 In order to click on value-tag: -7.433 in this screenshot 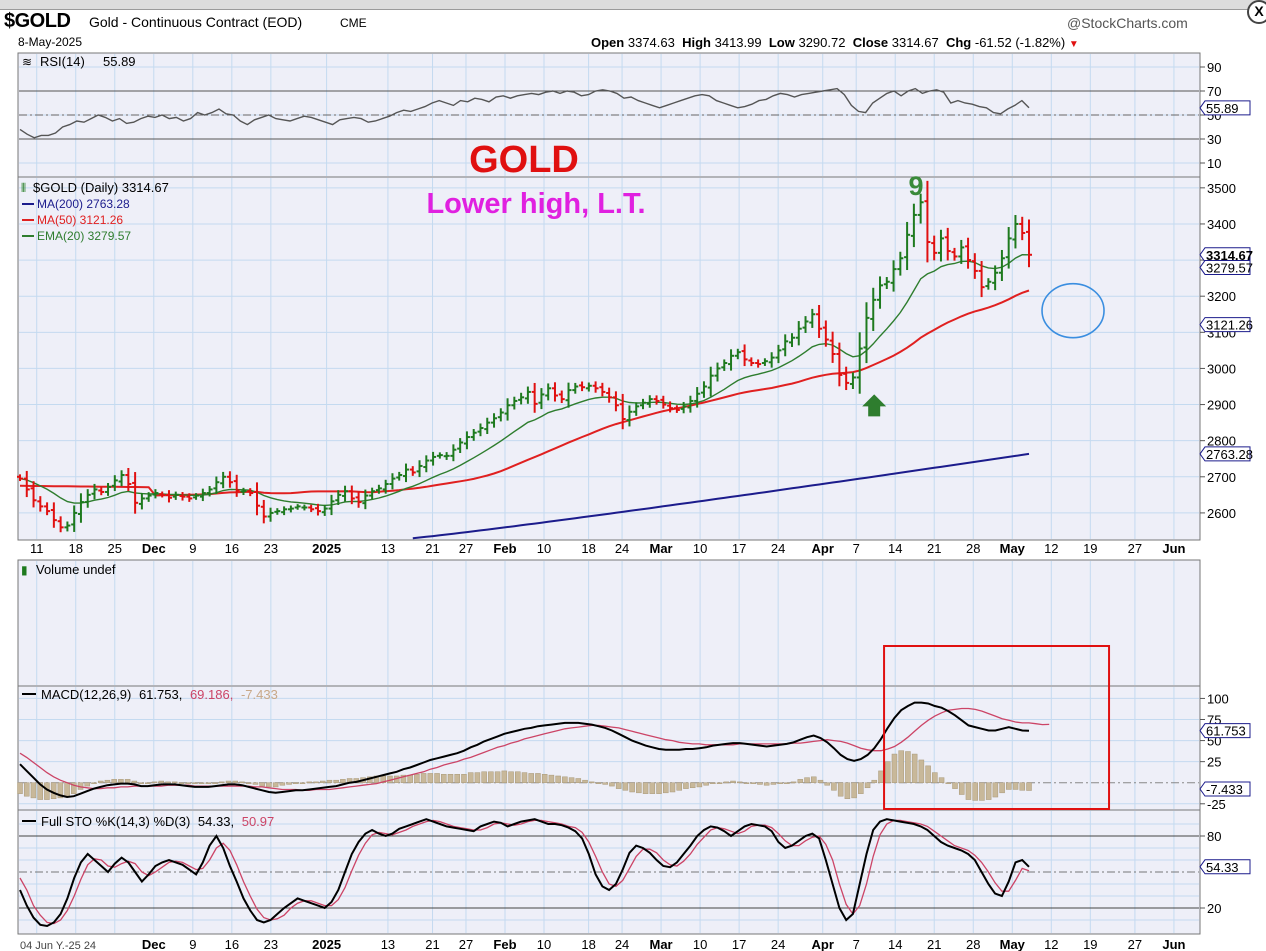, I will do `click(1225, 789)`.